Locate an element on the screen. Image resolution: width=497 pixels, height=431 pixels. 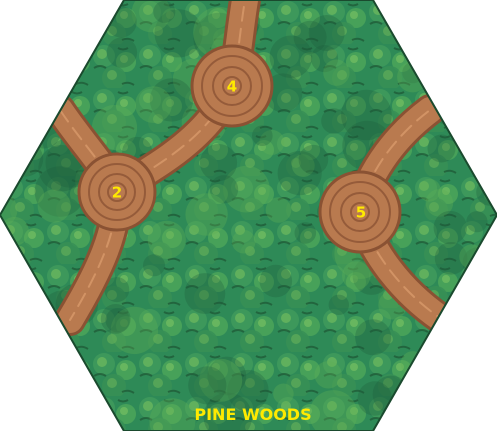
clearing-number-4: 4 is located at coordinates (232, 87).